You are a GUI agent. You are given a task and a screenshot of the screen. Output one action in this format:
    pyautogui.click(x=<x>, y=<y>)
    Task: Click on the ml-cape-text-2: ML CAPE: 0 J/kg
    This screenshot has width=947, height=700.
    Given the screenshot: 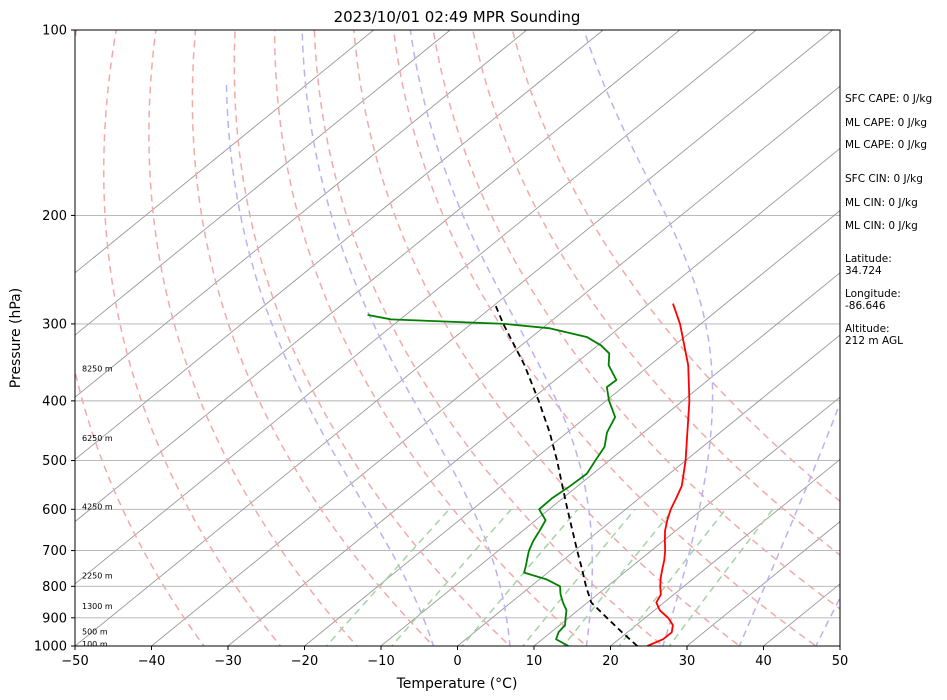 What is the action you would take?
    pyautogui.click(x=886, y=145)
    